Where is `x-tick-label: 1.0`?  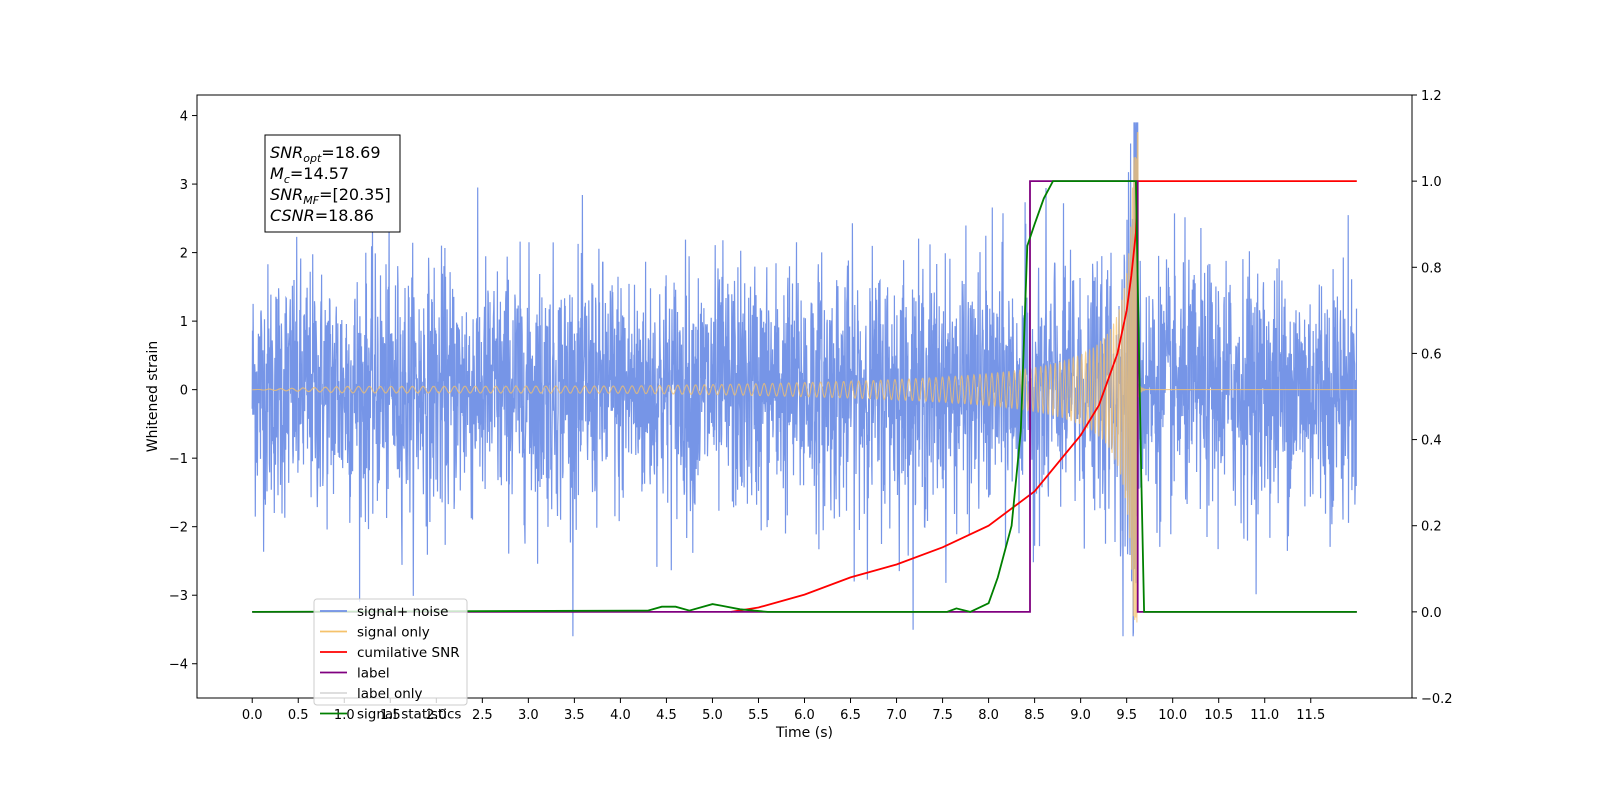
x-tick-label: 1.0 is located at coordinates (344, 715).